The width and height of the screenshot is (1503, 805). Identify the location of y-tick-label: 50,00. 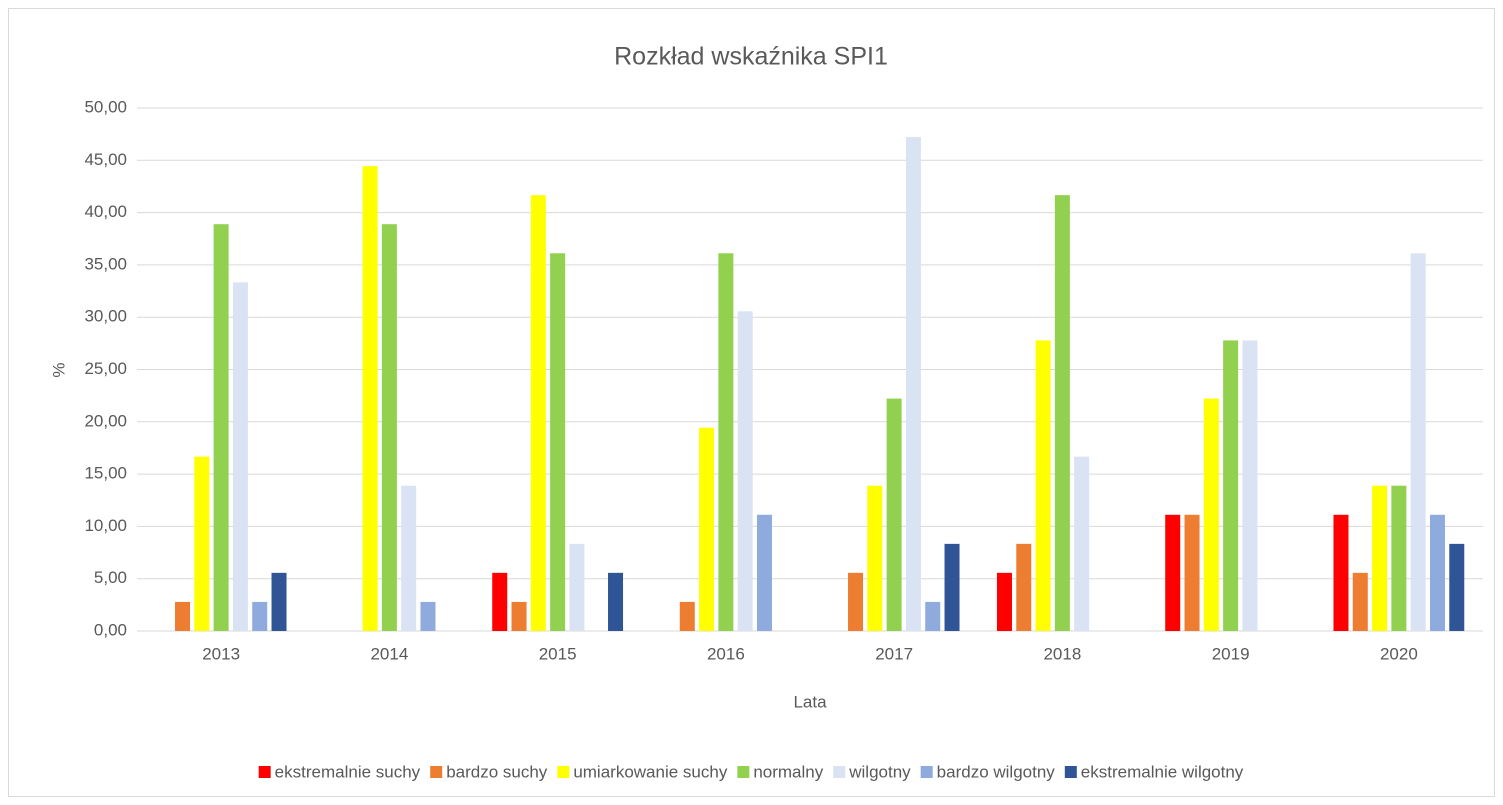
(105, 106).